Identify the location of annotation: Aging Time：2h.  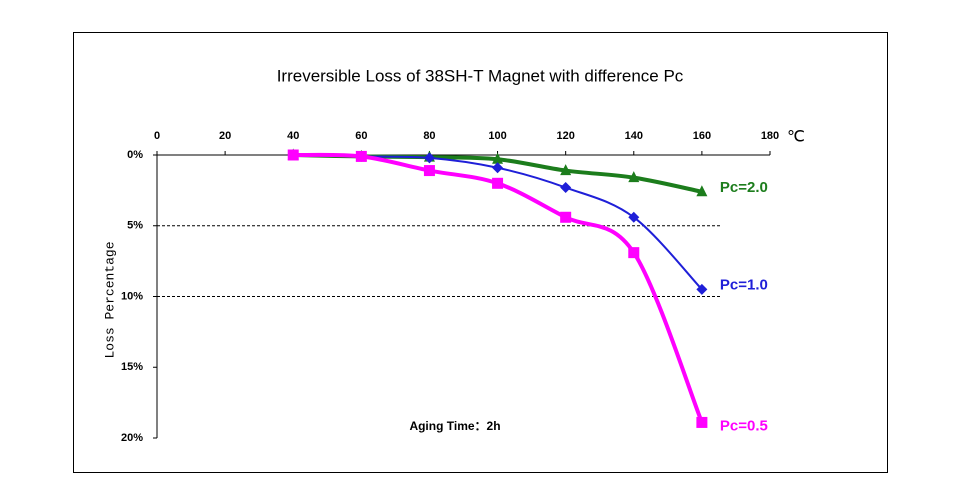
(454, 426).